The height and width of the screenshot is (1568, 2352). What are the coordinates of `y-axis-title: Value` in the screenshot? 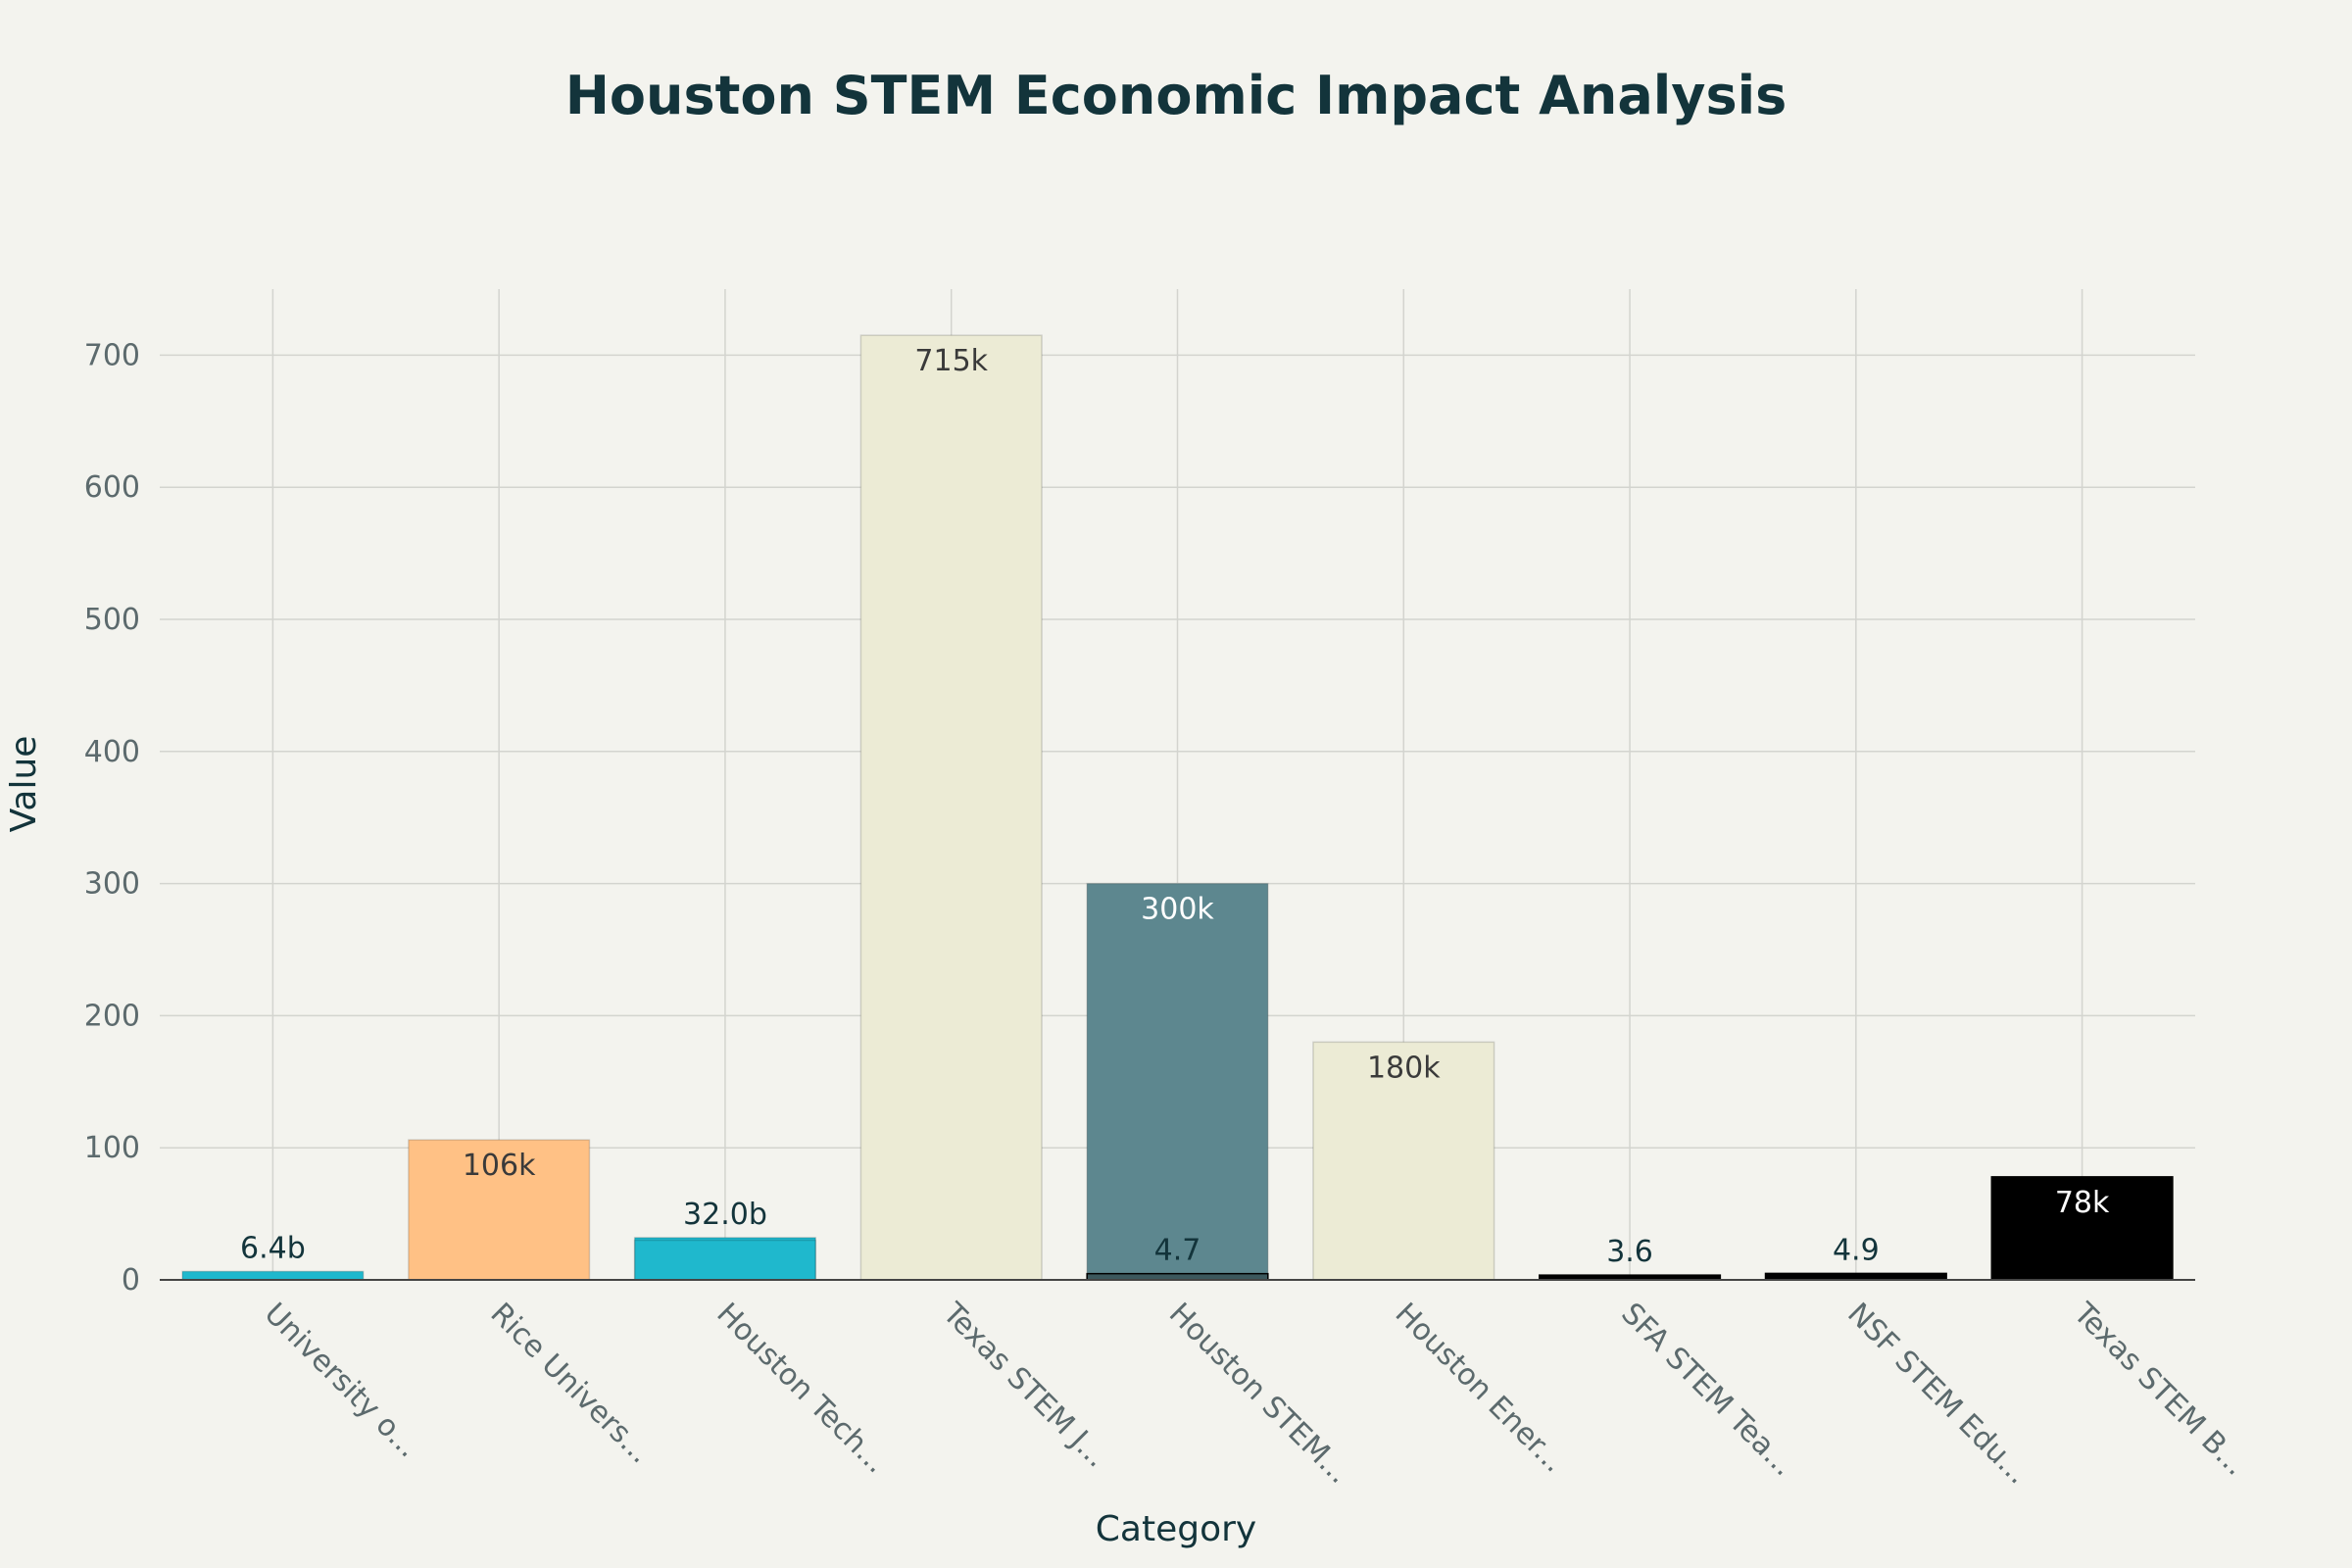 It's located at (24, 784).